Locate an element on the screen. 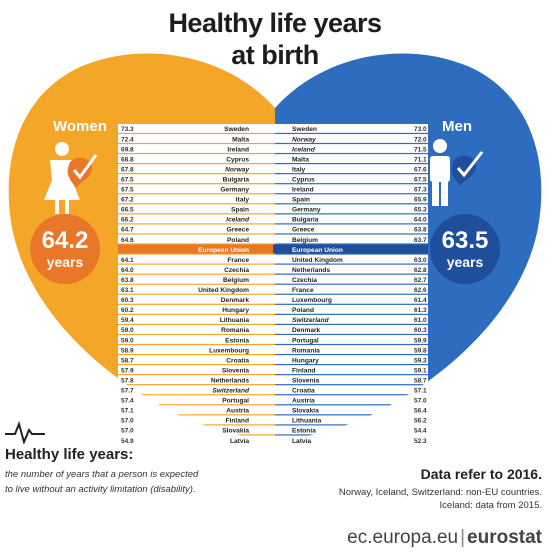  value-label: 57.7 is located at coordinates (127, 391).